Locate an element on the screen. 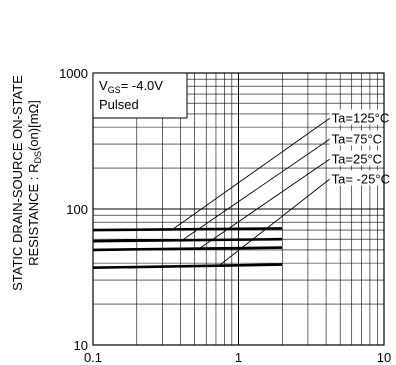  x-tick-label-2: 10 is located at coordinates (384, 357).